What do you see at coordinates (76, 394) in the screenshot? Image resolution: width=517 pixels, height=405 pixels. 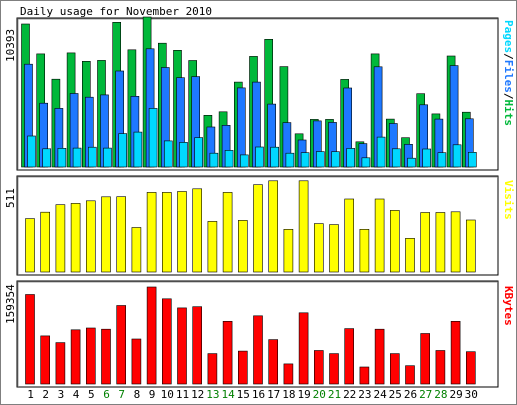 I see `day-label-4: 4` at bounding box center [76, 394].